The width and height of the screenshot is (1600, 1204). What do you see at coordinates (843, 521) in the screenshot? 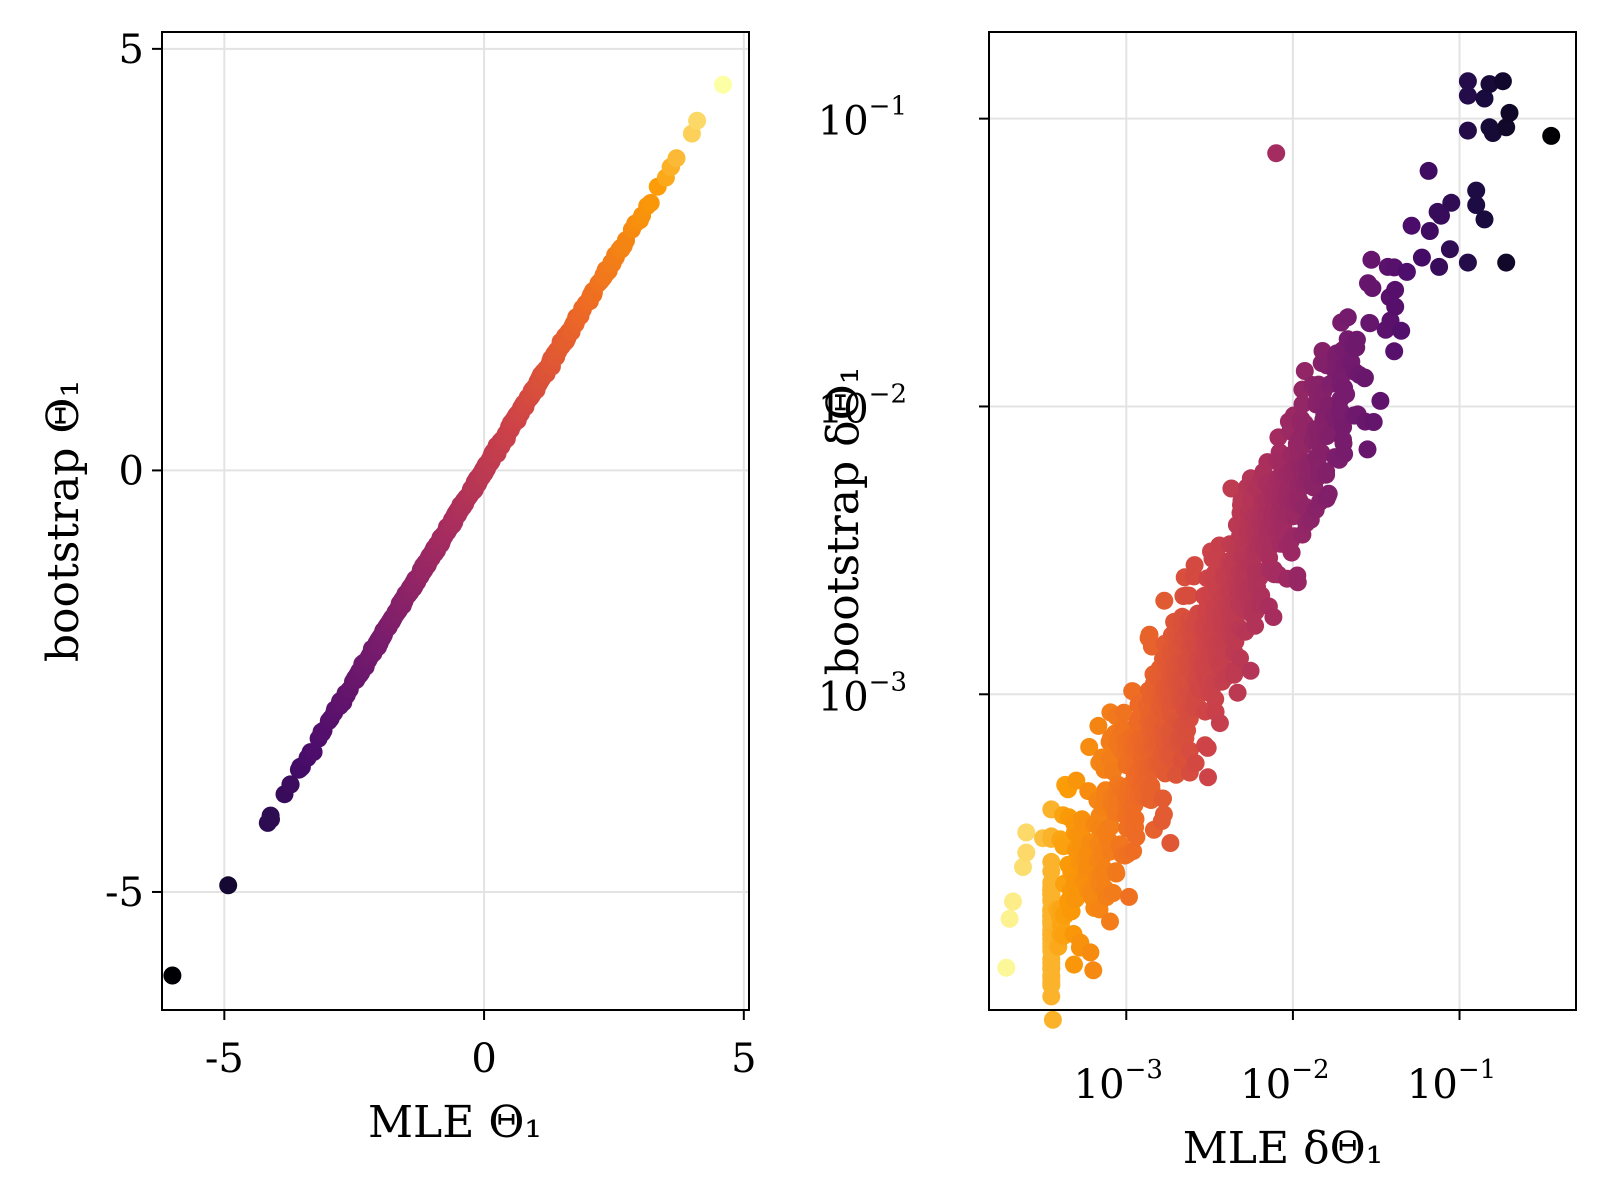
I see `right-y-axis-label: bootstrap δΘ₁` at bounding box center [843, 521].